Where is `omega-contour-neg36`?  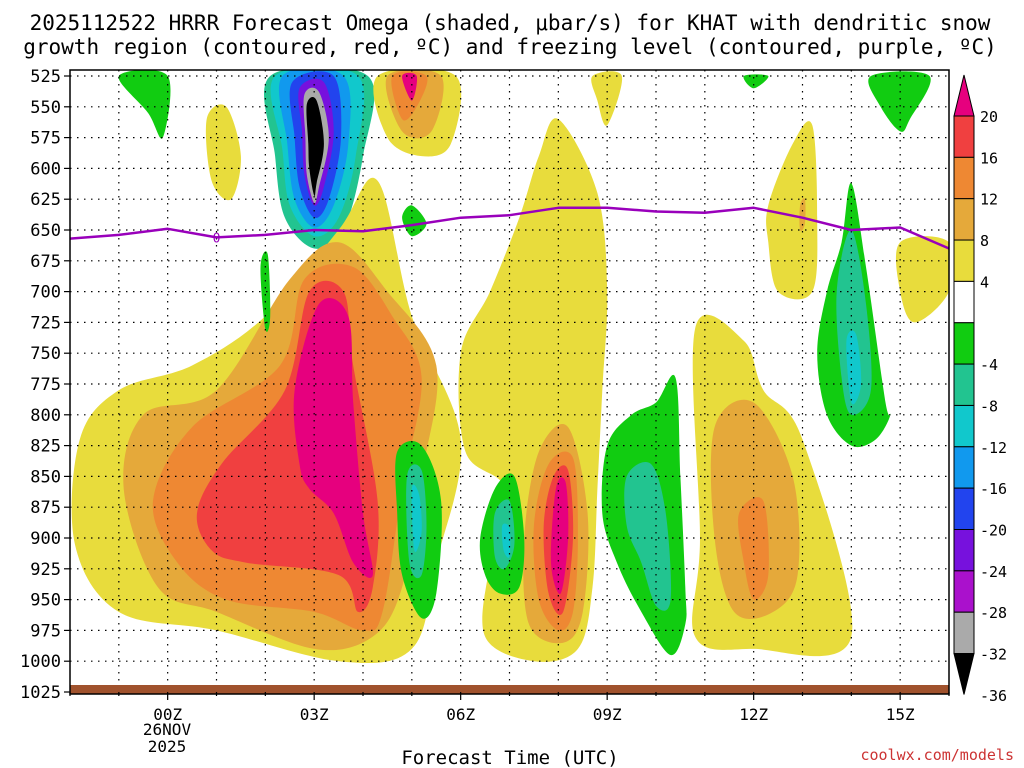 omega-contour-neg36 is located at coordinates (315, 147).